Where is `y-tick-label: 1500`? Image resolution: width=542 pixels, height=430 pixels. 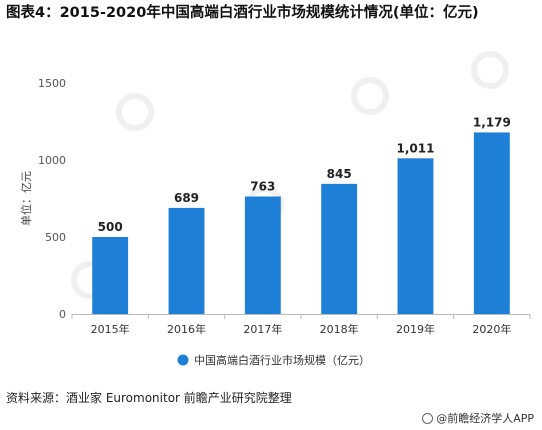
y-tick-label: 1500 is located at coordinates (52, 83).